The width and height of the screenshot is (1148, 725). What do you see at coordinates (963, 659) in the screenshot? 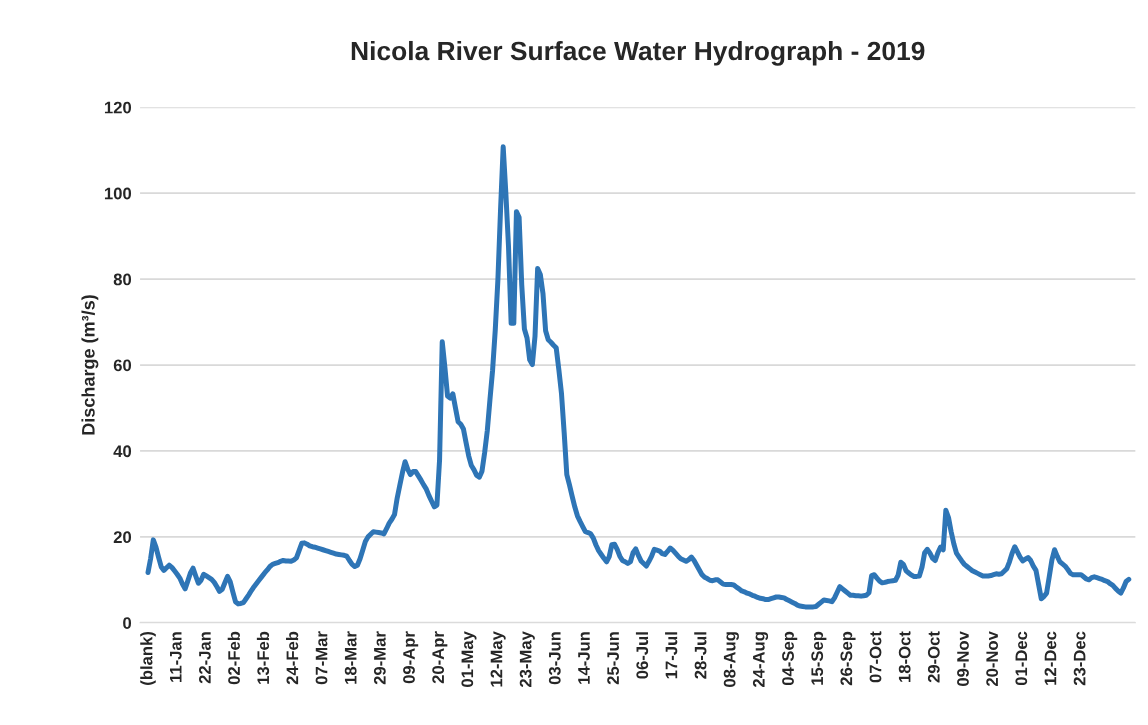
I see `x-tick-label: 09-Nov` at bounding box center [963, 659].